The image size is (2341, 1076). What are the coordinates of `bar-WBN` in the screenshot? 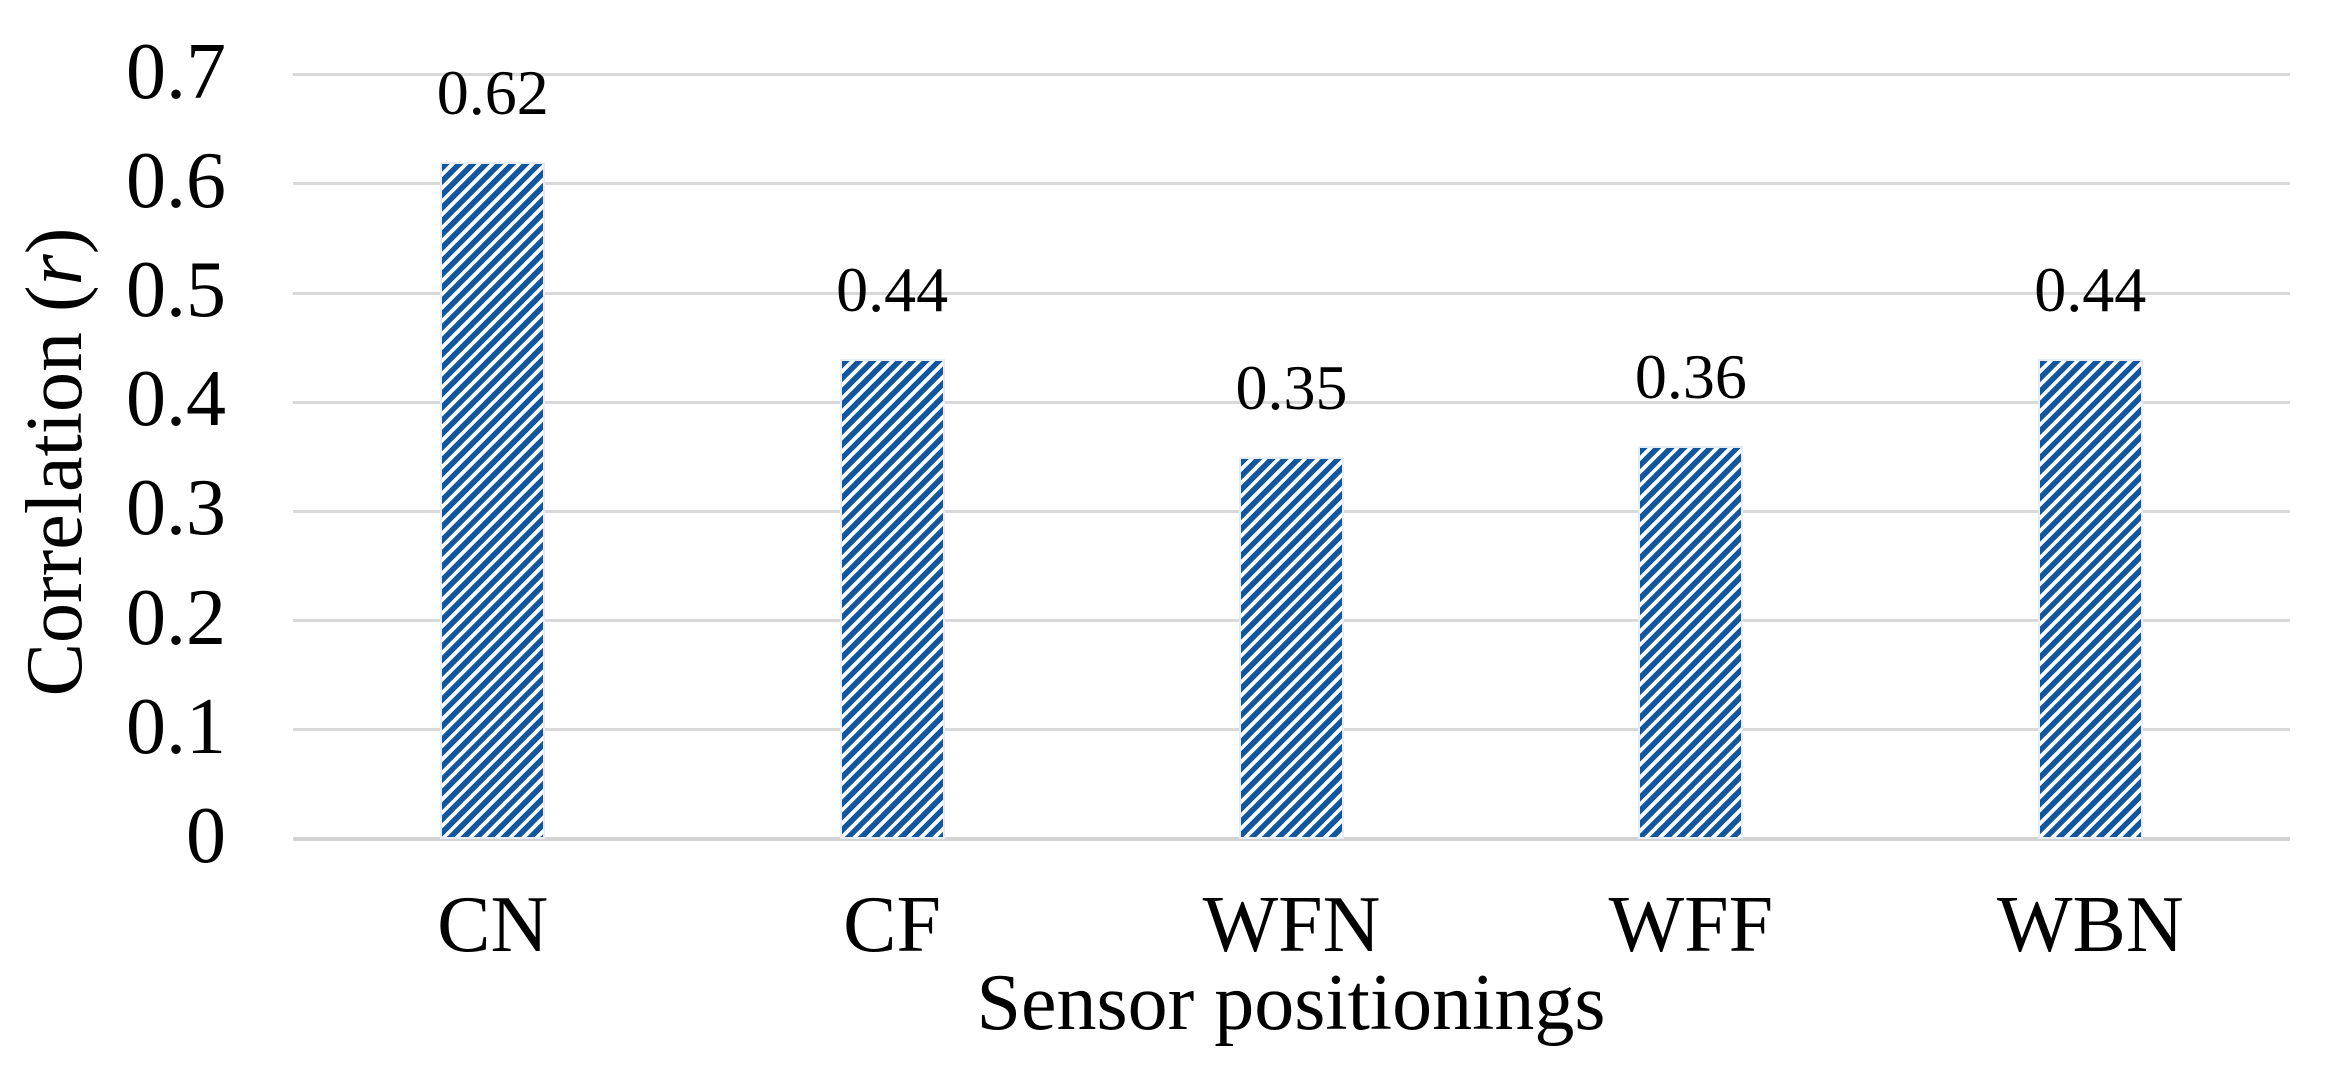 It's located at (2090, 598).